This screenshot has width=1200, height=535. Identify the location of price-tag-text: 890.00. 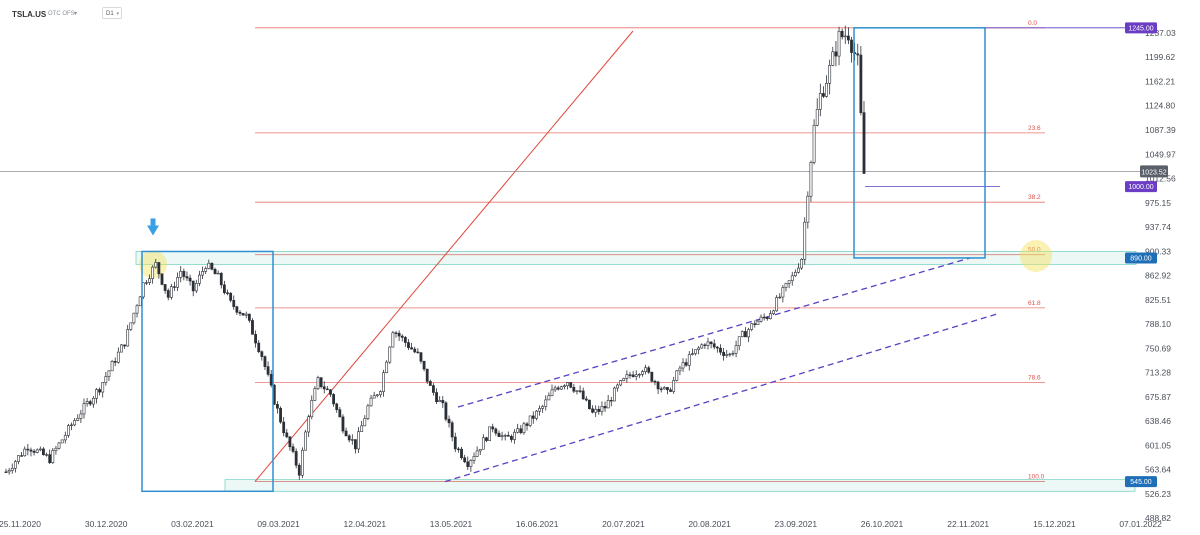
(1141, 258).